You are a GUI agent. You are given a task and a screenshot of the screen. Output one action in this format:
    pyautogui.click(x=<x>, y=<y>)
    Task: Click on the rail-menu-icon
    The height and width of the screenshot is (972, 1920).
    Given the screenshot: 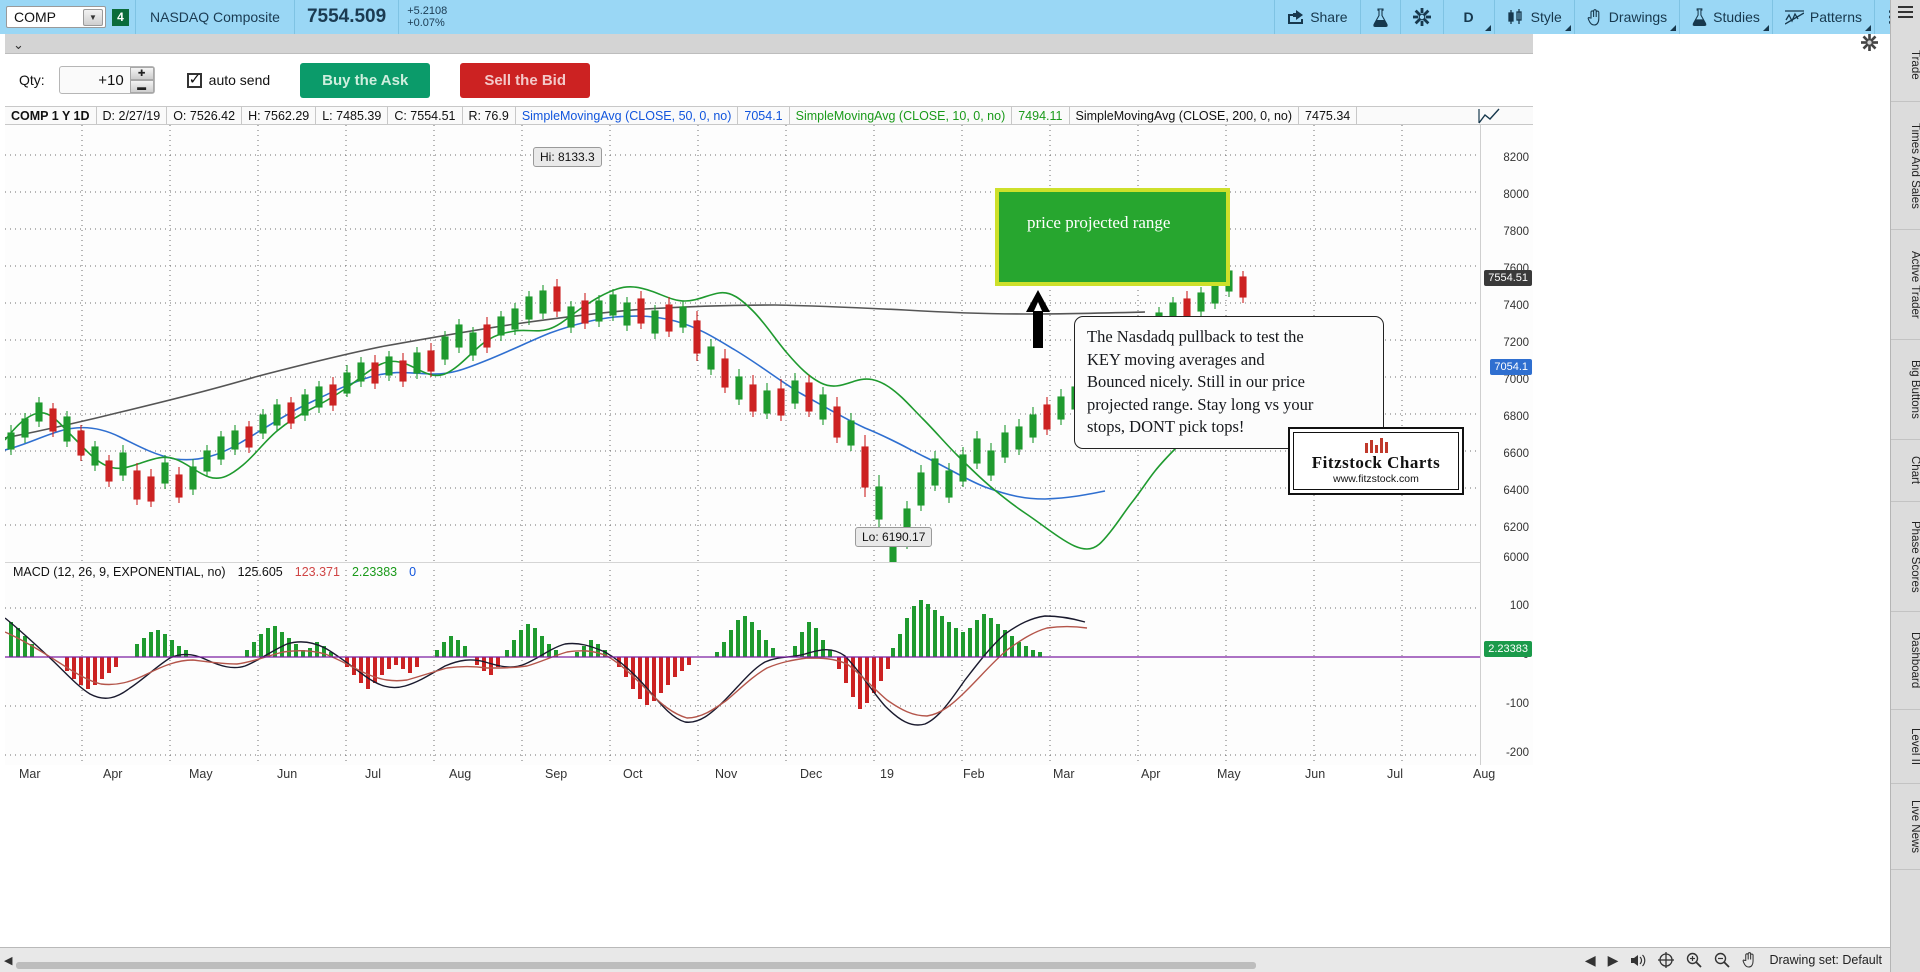 What is the action you would take?
    pyautogui.click(x=1905, y=12)
    